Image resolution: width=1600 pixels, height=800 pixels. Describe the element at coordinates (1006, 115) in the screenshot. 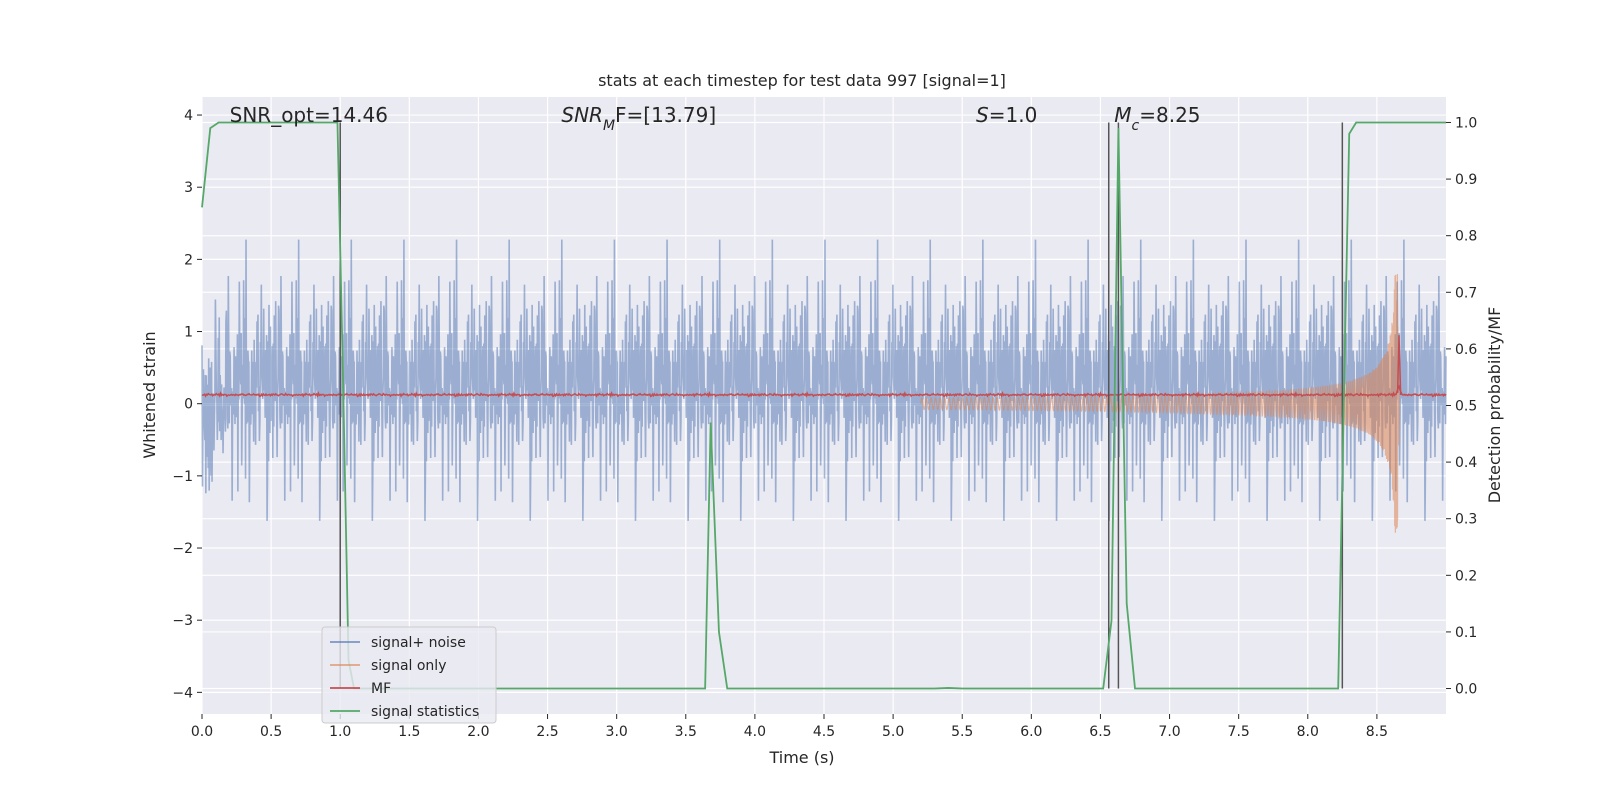

I see `annotation-2: S=1.0` at that location.